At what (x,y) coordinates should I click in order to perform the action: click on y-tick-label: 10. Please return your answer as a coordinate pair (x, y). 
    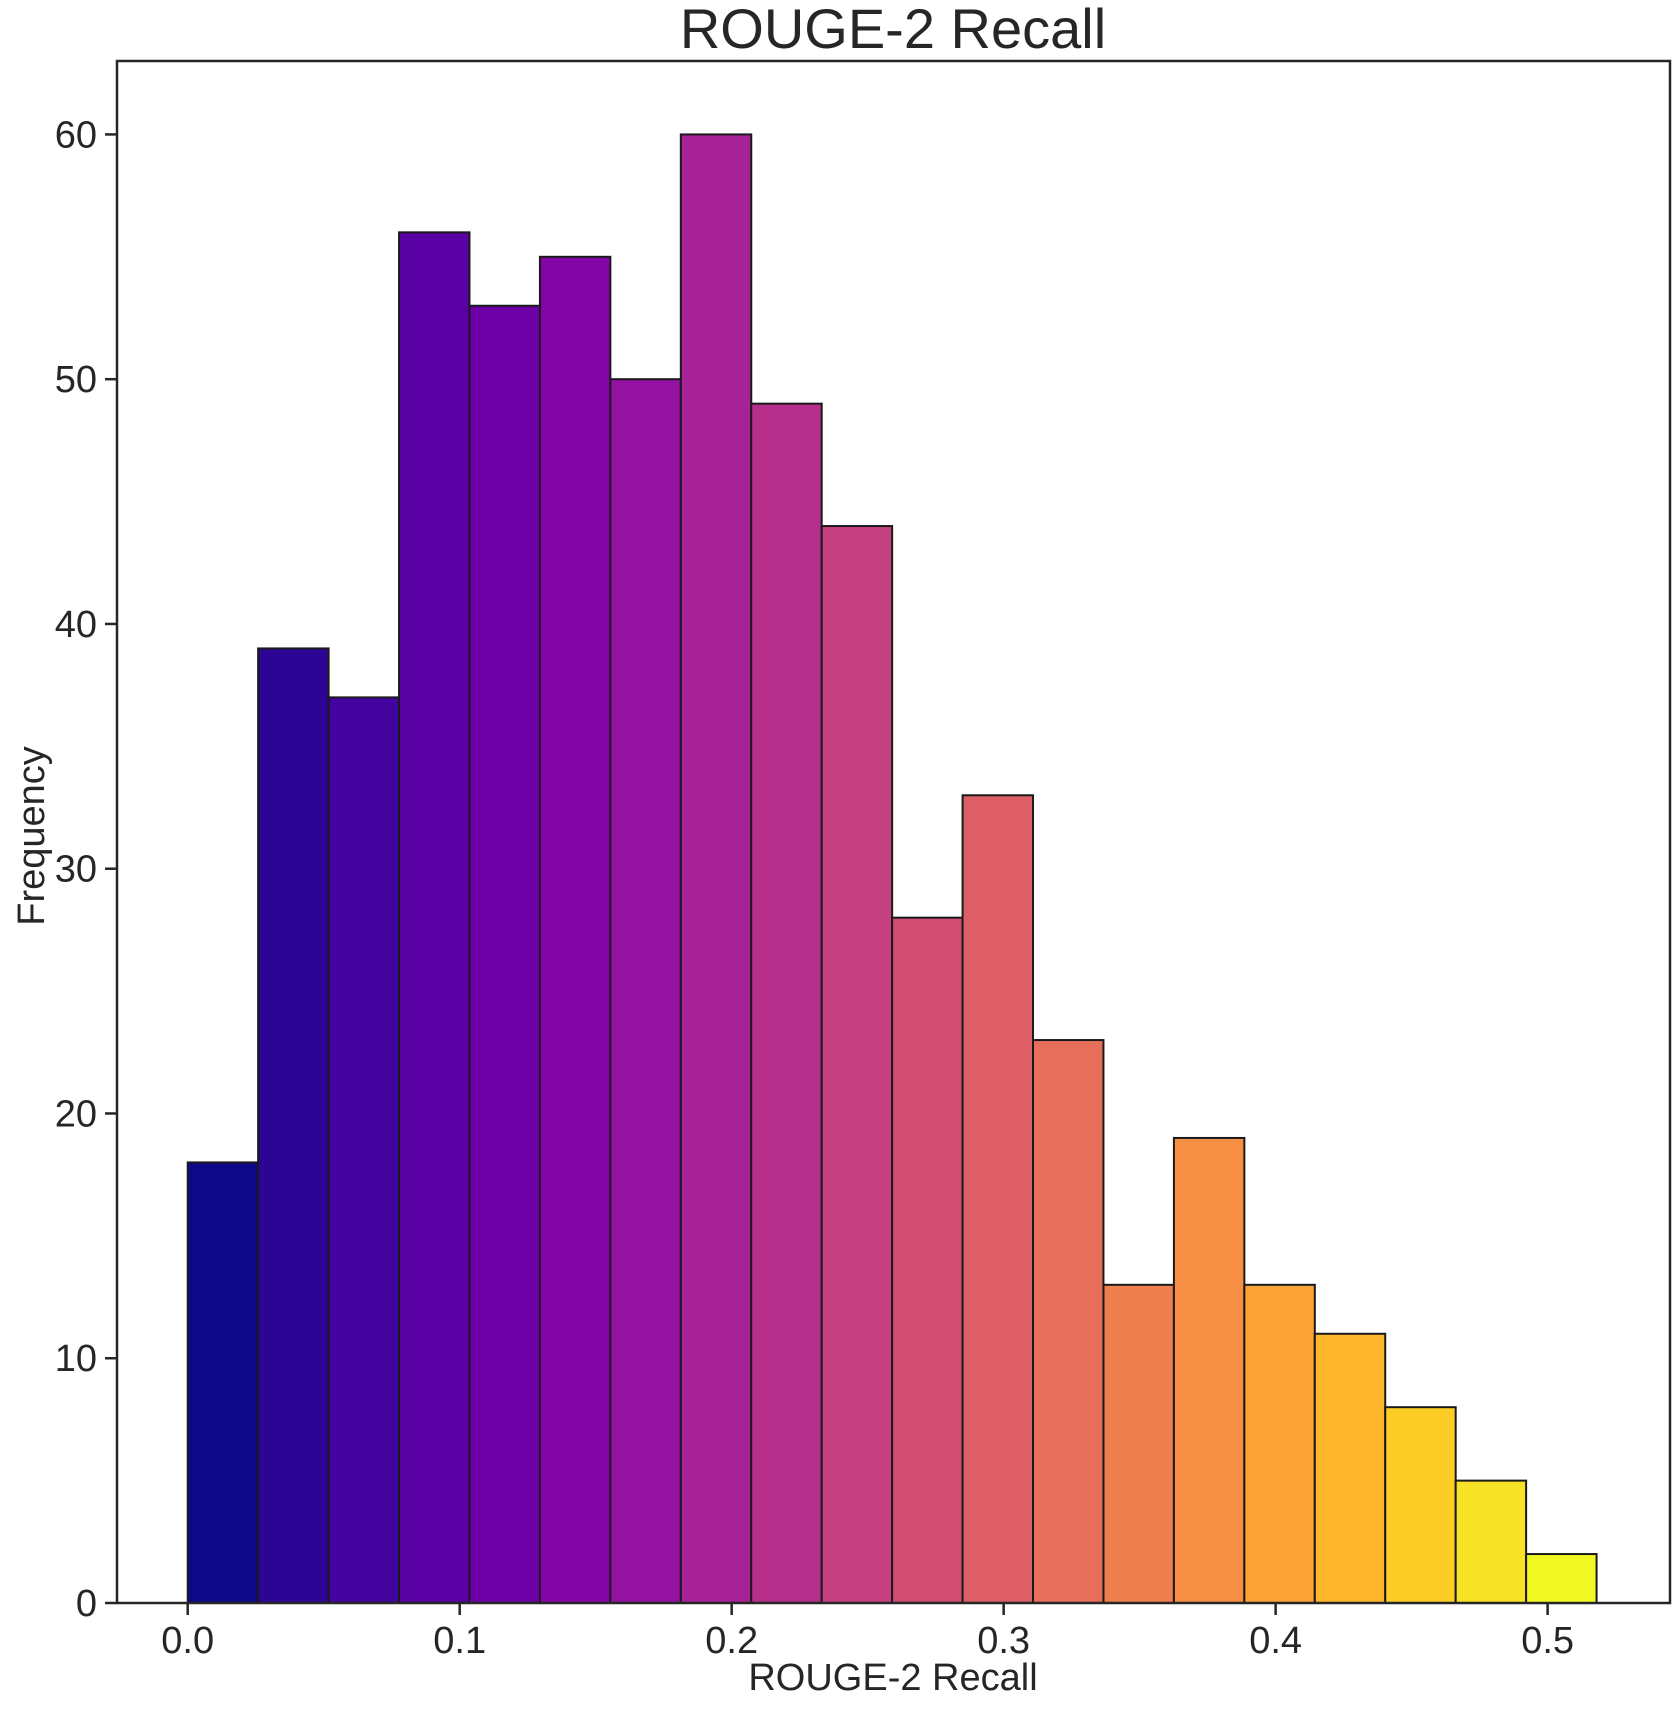
    Looking at the image, I should click on (76, 1359).